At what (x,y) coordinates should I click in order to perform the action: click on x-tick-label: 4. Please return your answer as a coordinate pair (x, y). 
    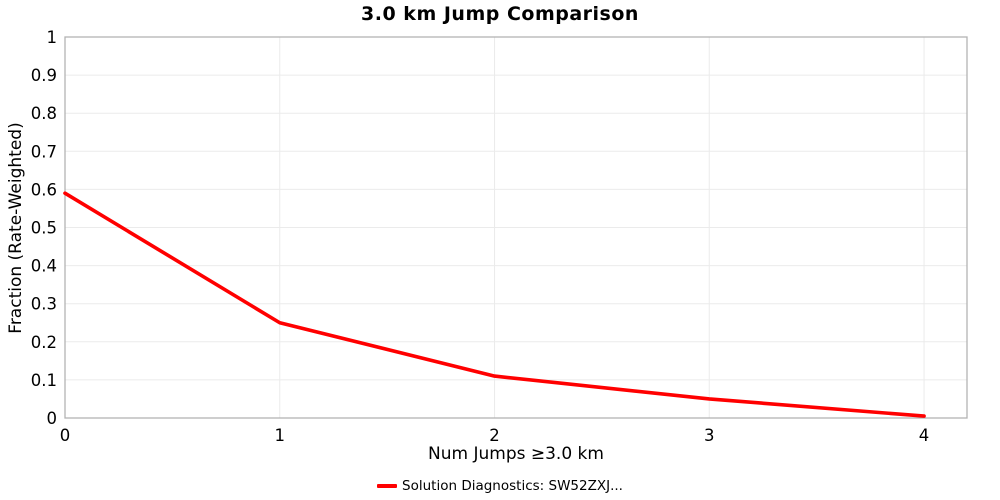
    Looking at the image, I should click on (924, 435).